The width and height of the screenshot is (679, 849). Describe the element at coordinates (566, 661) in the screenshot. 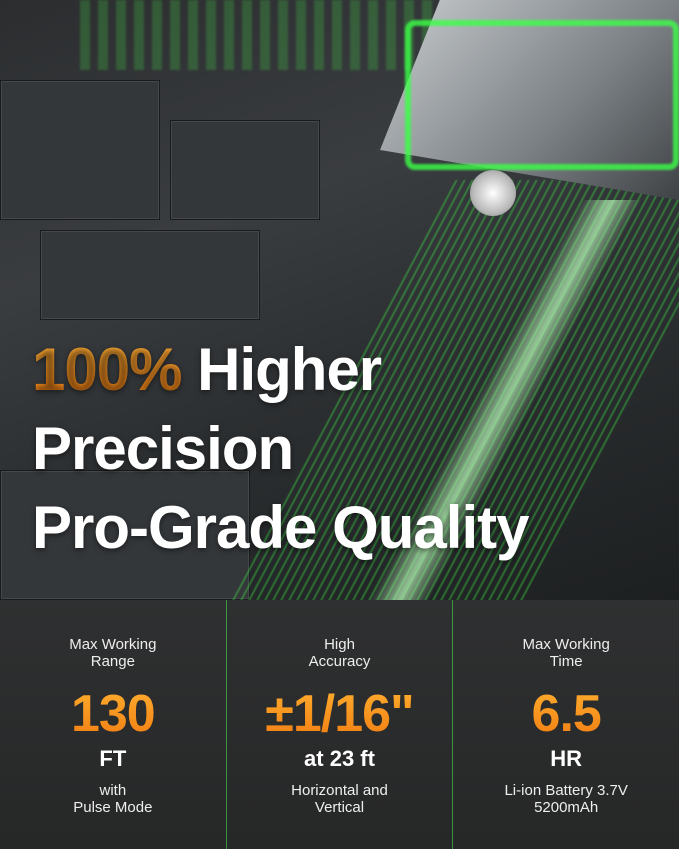

I see `spec-label: Time` at that location.